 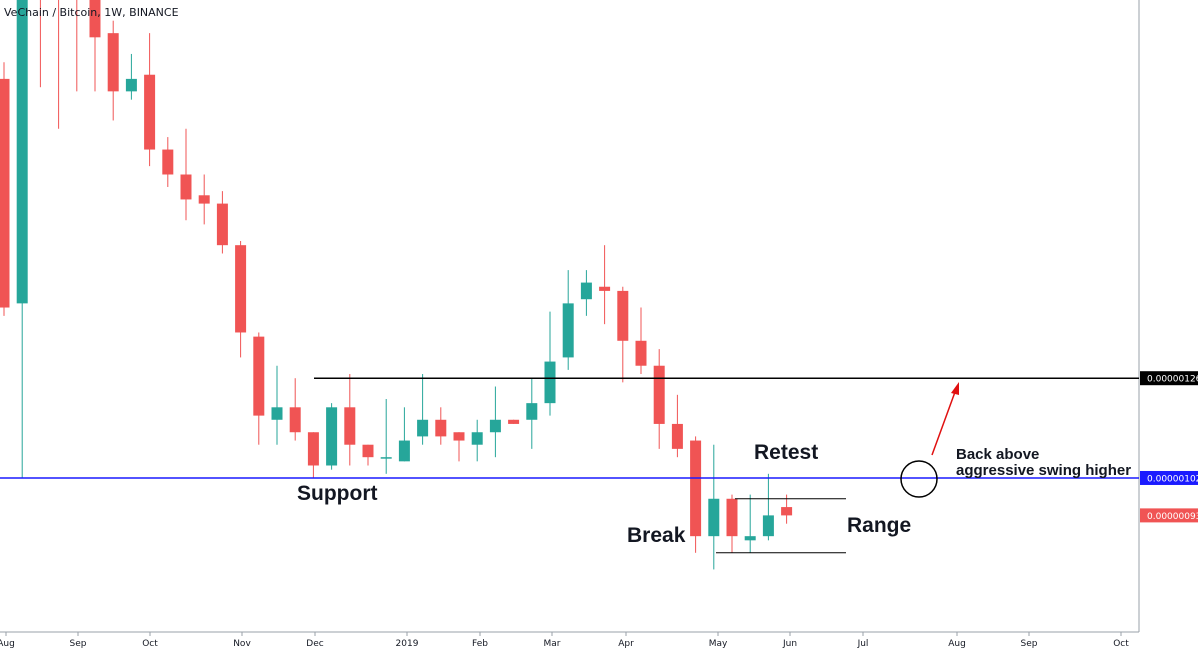 What do you see at coordinates (863, 644) in the screenshot?
I see `x-tick-label: Jul` at bounding box center [863, 644].